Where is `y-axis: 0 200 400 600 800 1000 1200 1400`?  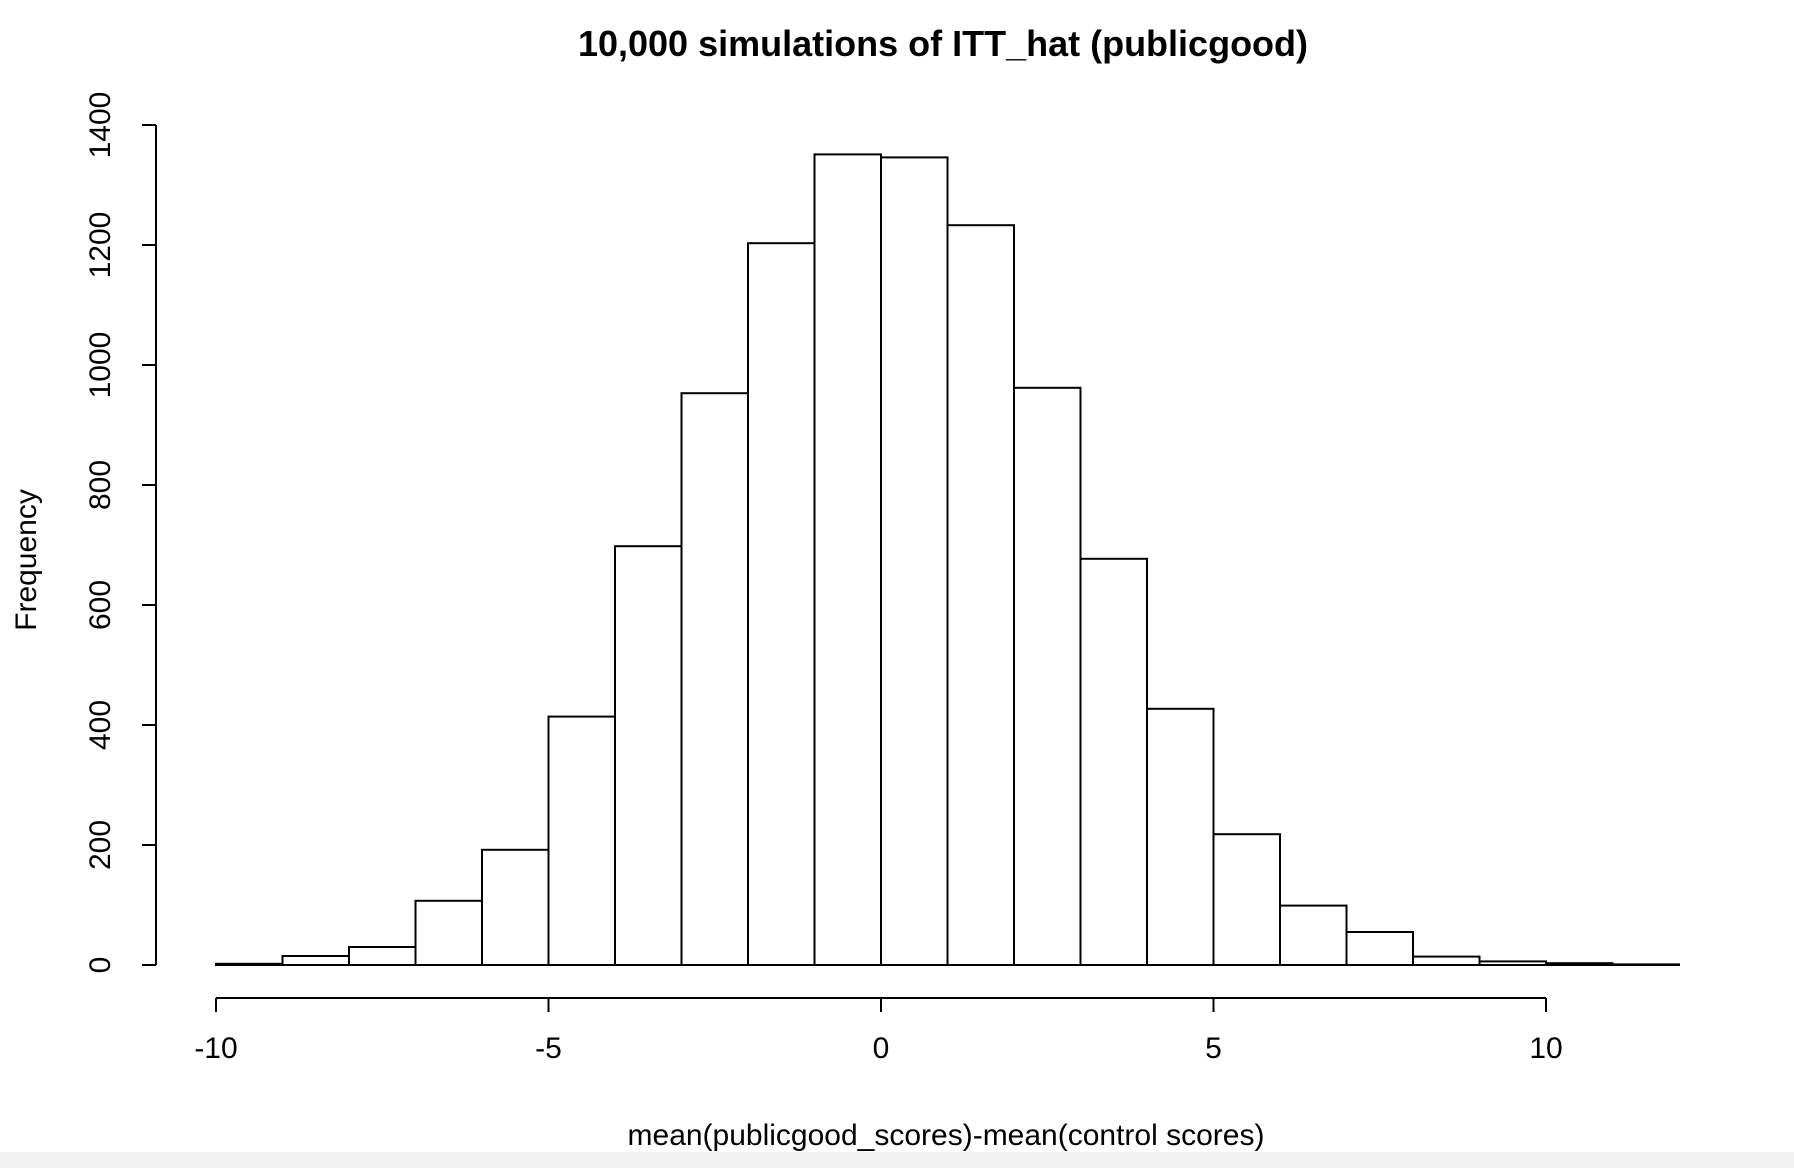
y-axis: 0 200 400 600 800 1000 1200 1400 is located at coordinates (120, 533).